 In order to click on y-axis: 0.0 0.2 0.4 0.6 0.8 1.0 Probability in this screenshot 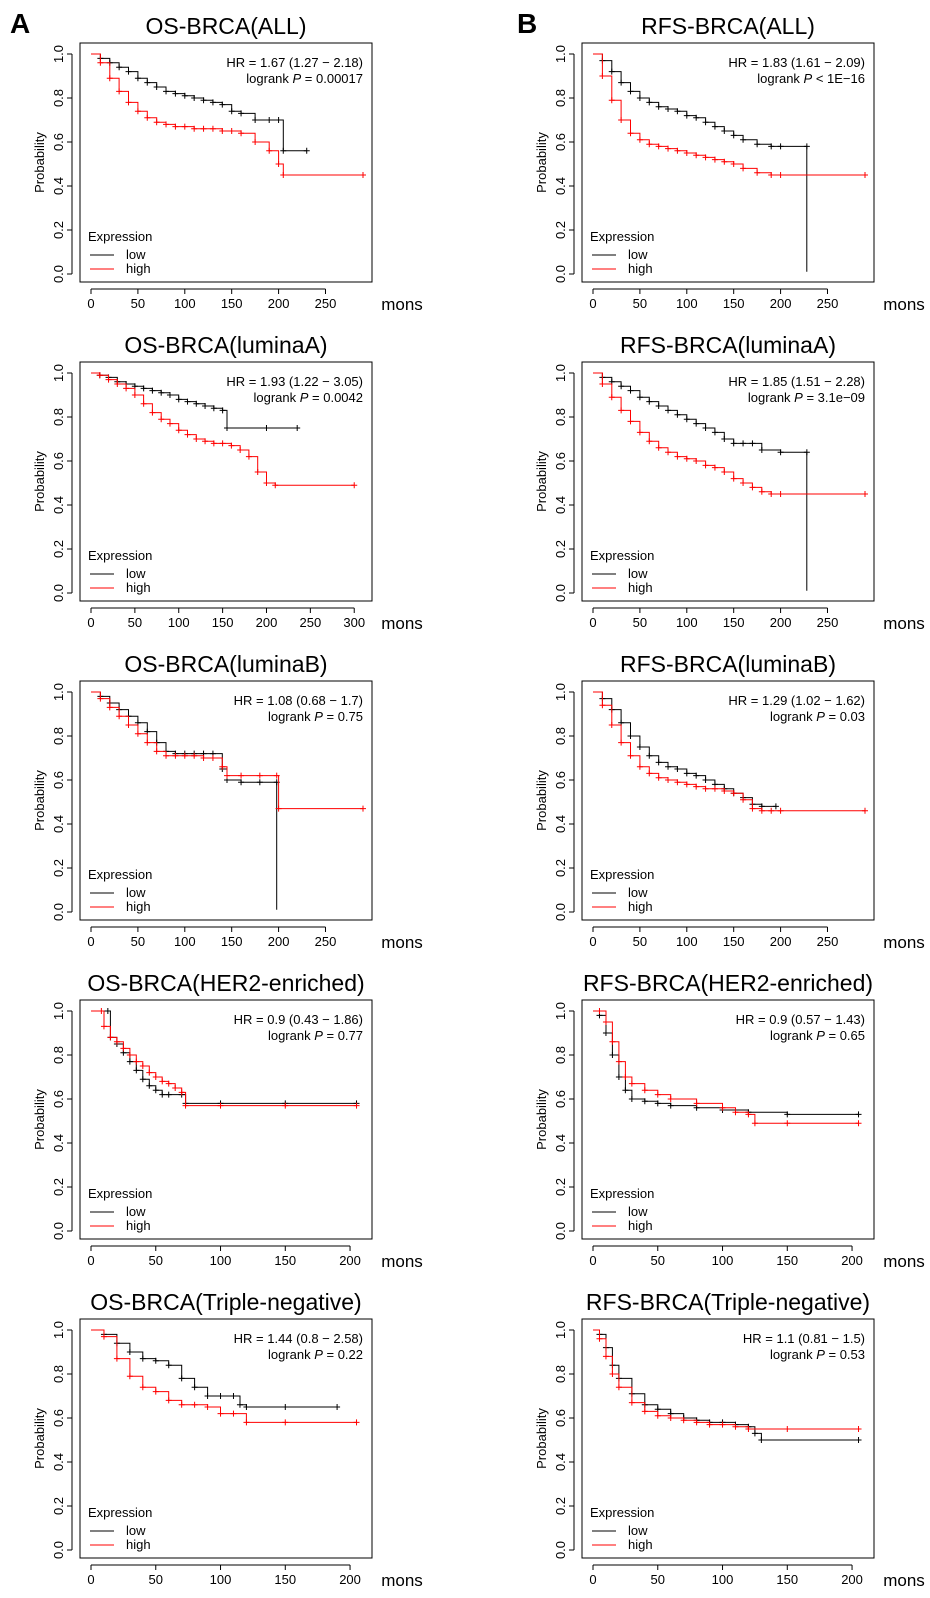, I will do `click(554, 802)`.